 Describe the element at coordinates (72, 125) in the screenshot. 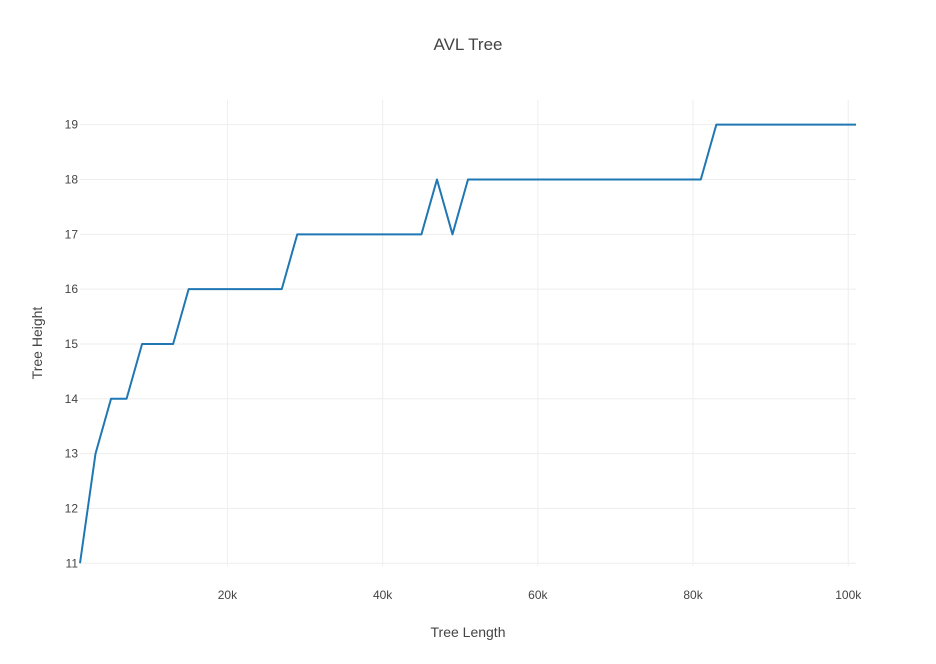

I see `y-tick-label: 19` at that location.